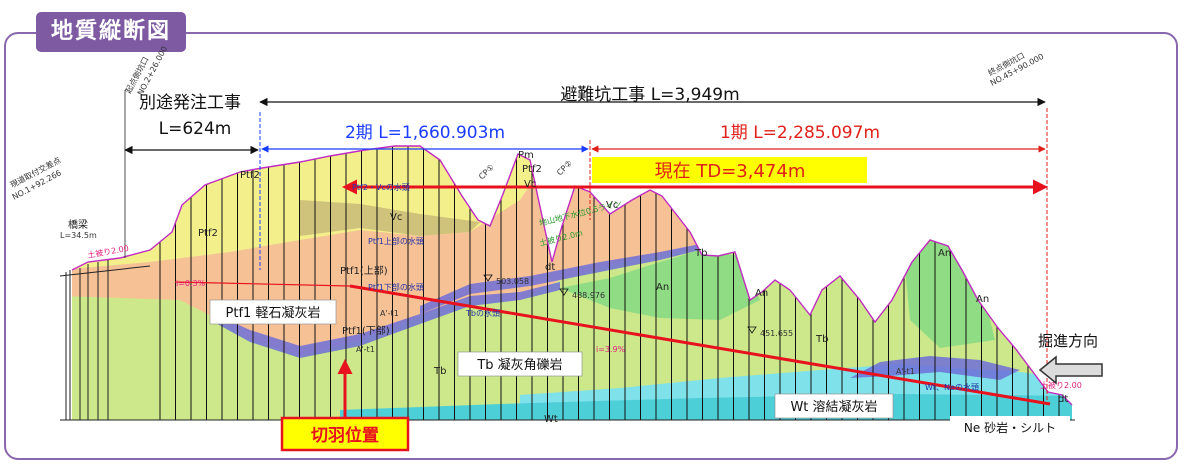 This screenshot has width=1185, height=466. Describe the element at coordinates (105, 340) in the screenshot. I see `left-structures` at that location.